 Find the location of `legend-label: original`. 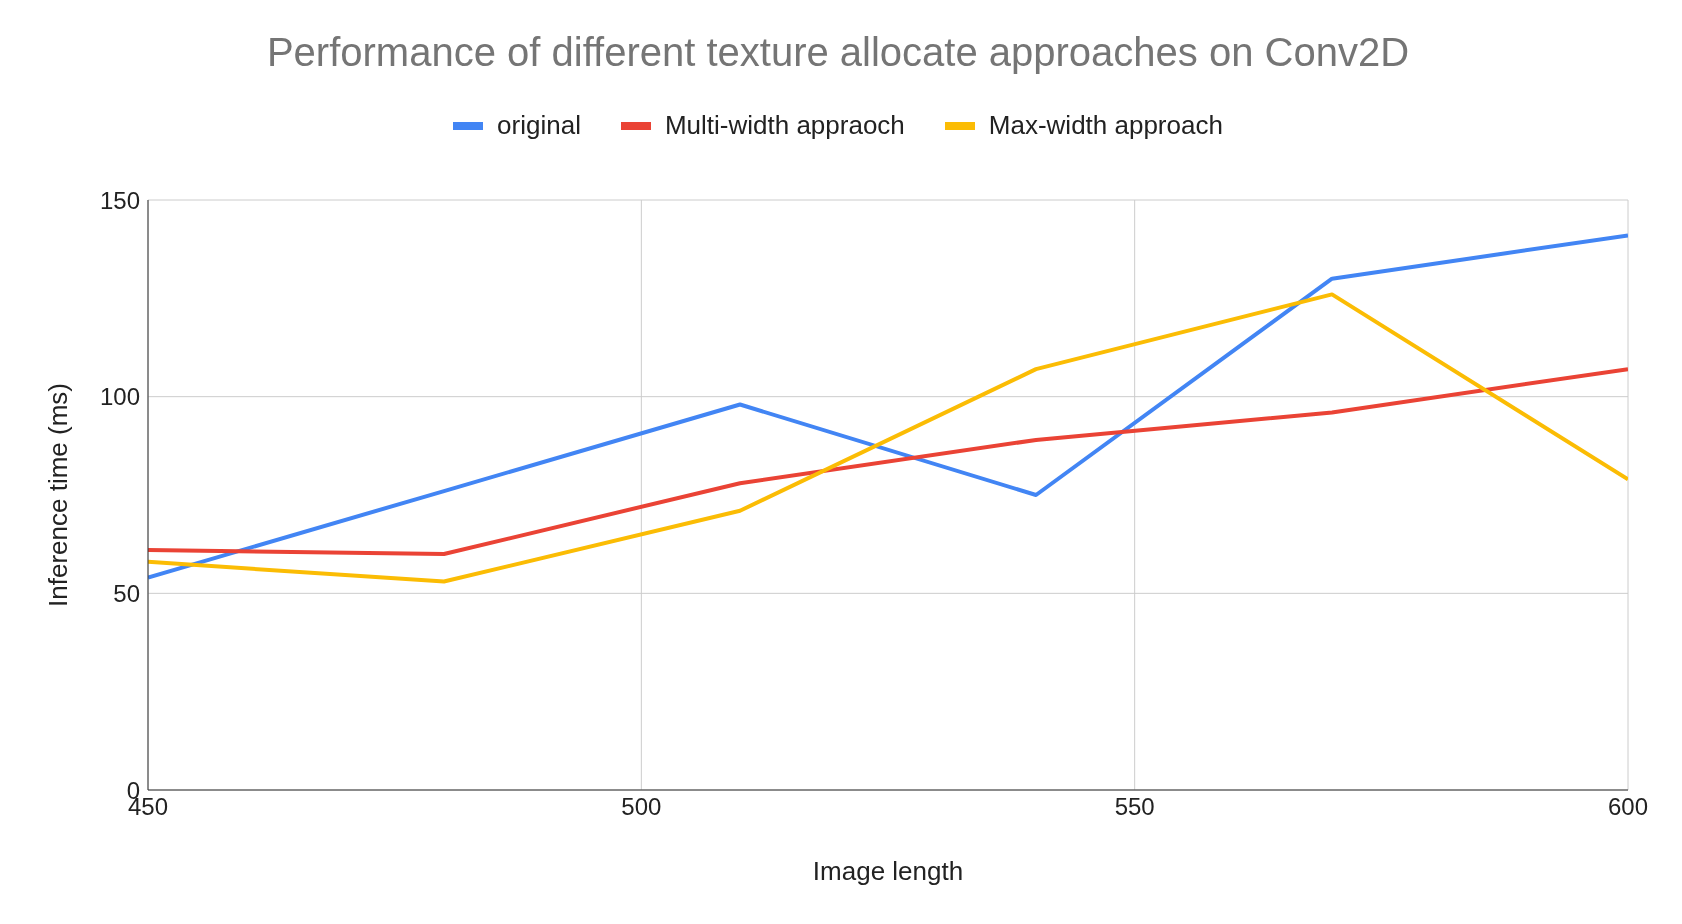

legend-label: original is located at coordinates (539, 125).